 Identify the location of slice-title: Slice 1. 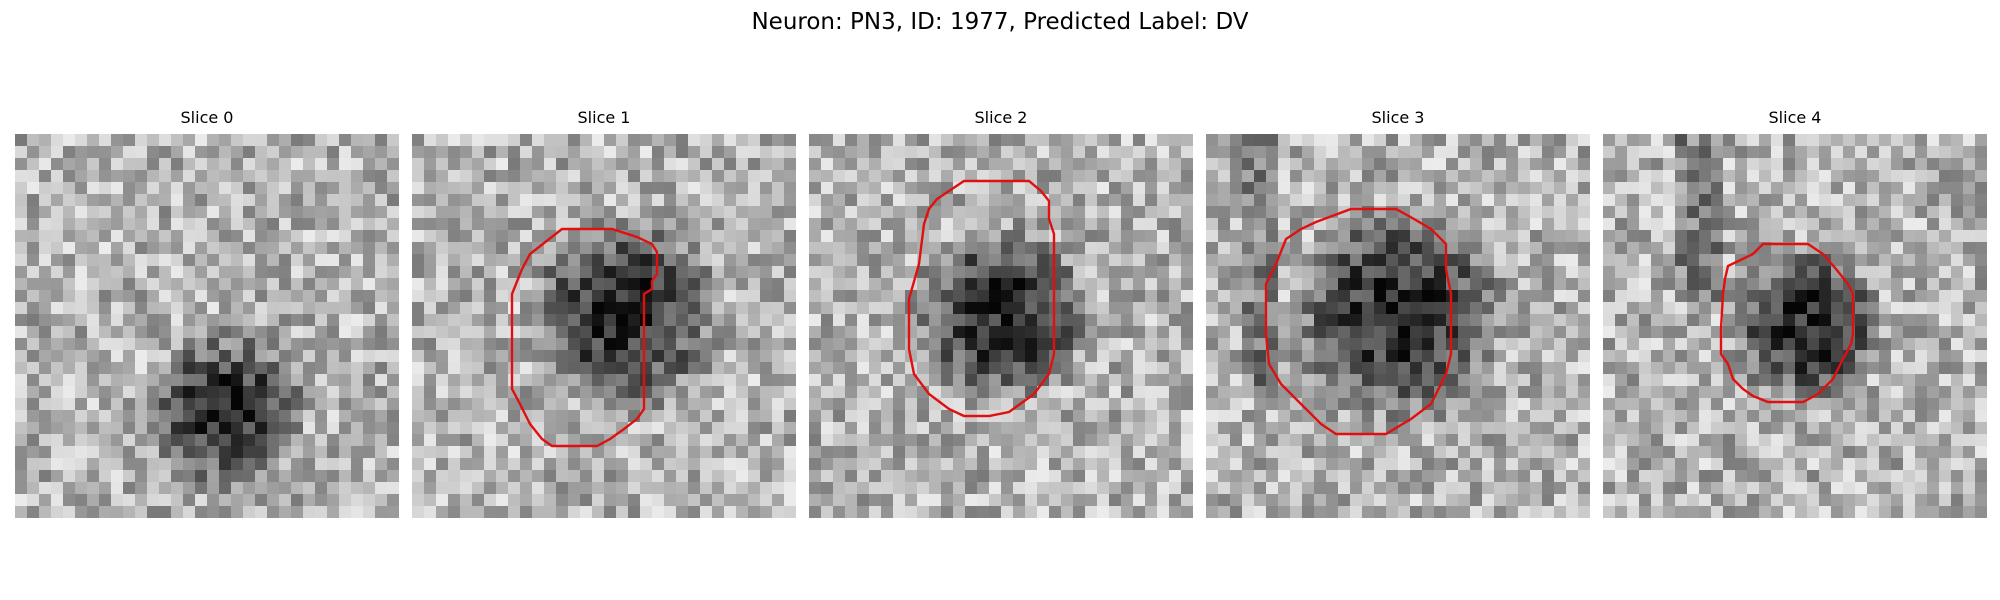
(604, 117).